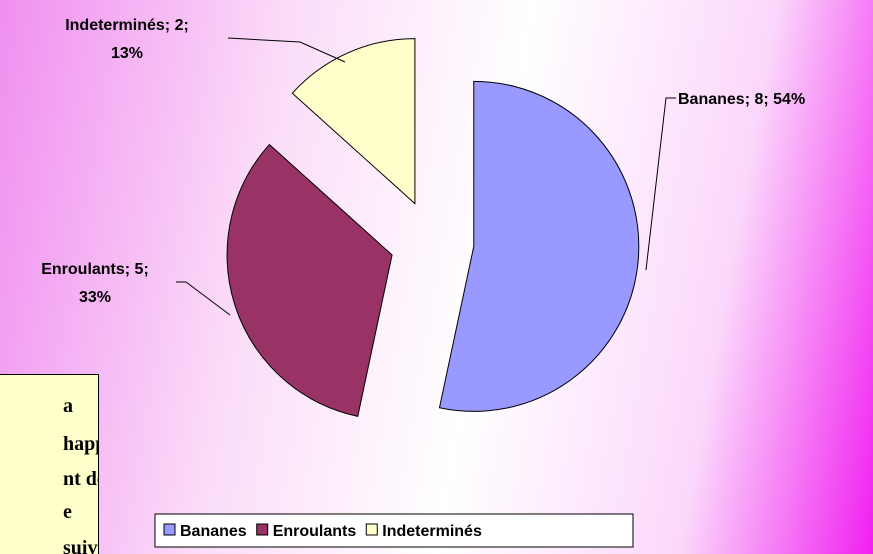 The image size is (873, 554). I want to click on text-box: a happe nt de e suivis, so click(49, 464).